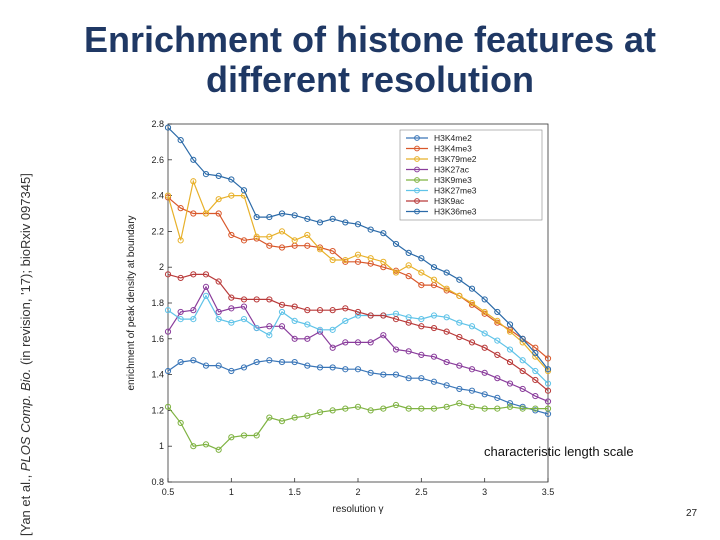 Image resolution: width=720 pixels, height=540 pixels. What do you see at coordinates (157, 124) in the screenshot?
I see `y-tick-label: 2.8` at bounding box center [157, 124].